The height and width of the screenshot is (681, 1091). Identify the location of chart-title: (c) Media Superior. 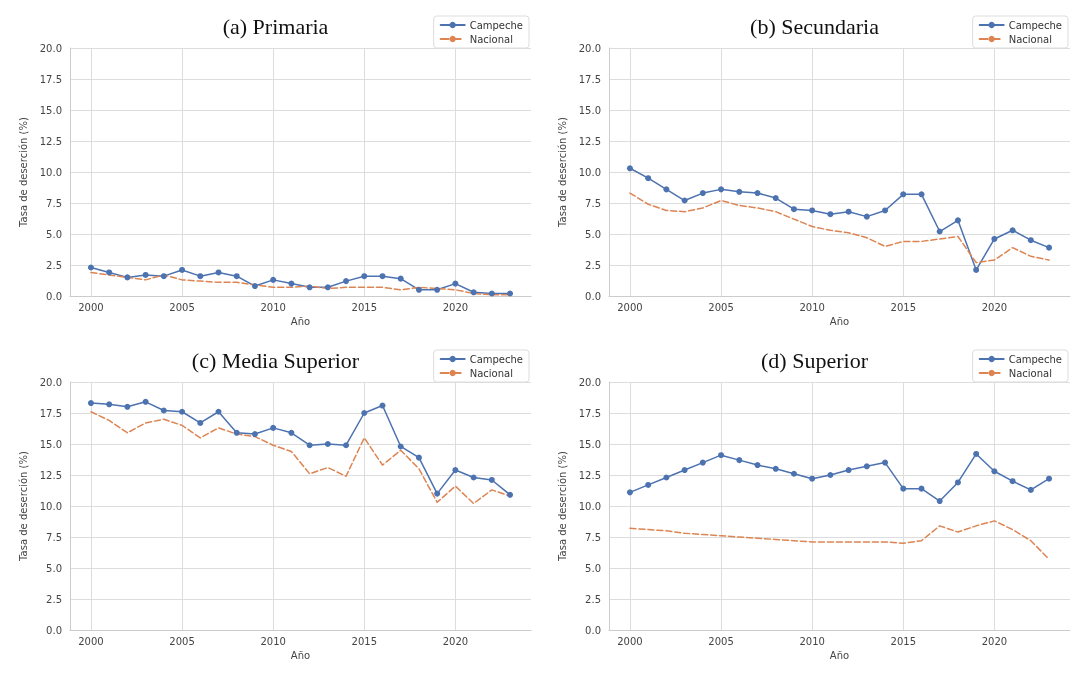
(275, 360).